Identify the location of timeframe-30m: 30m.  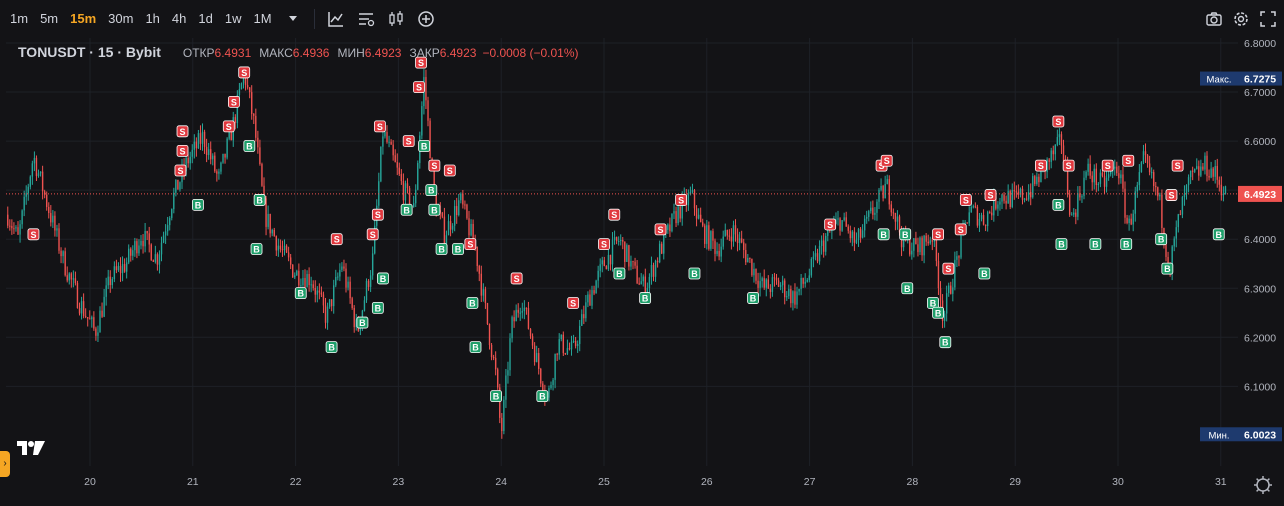
(121, 18).